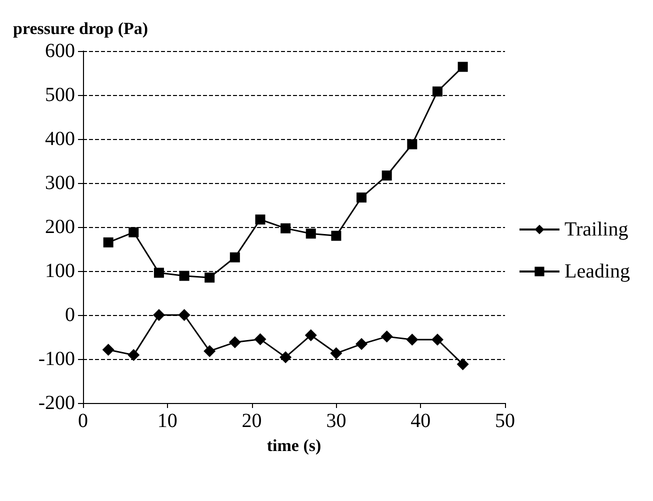 Image resolution: width=653 pixels, height=501 pixels. I want to click on y-tick-label: 0, so click(70, 315).